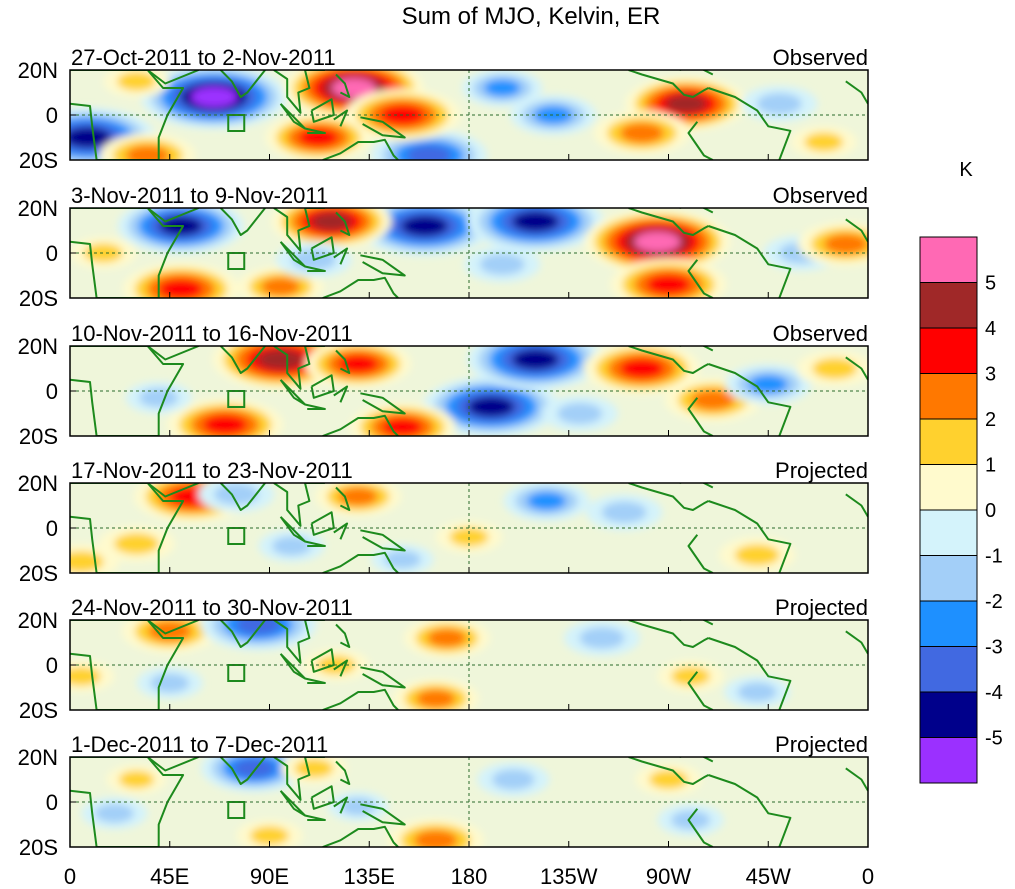  Describe the element at coordinates (199, 195) in the screenshot. I see `panel-date-label: 3-Nov-2011 to 9-Nov-2011` at that location.